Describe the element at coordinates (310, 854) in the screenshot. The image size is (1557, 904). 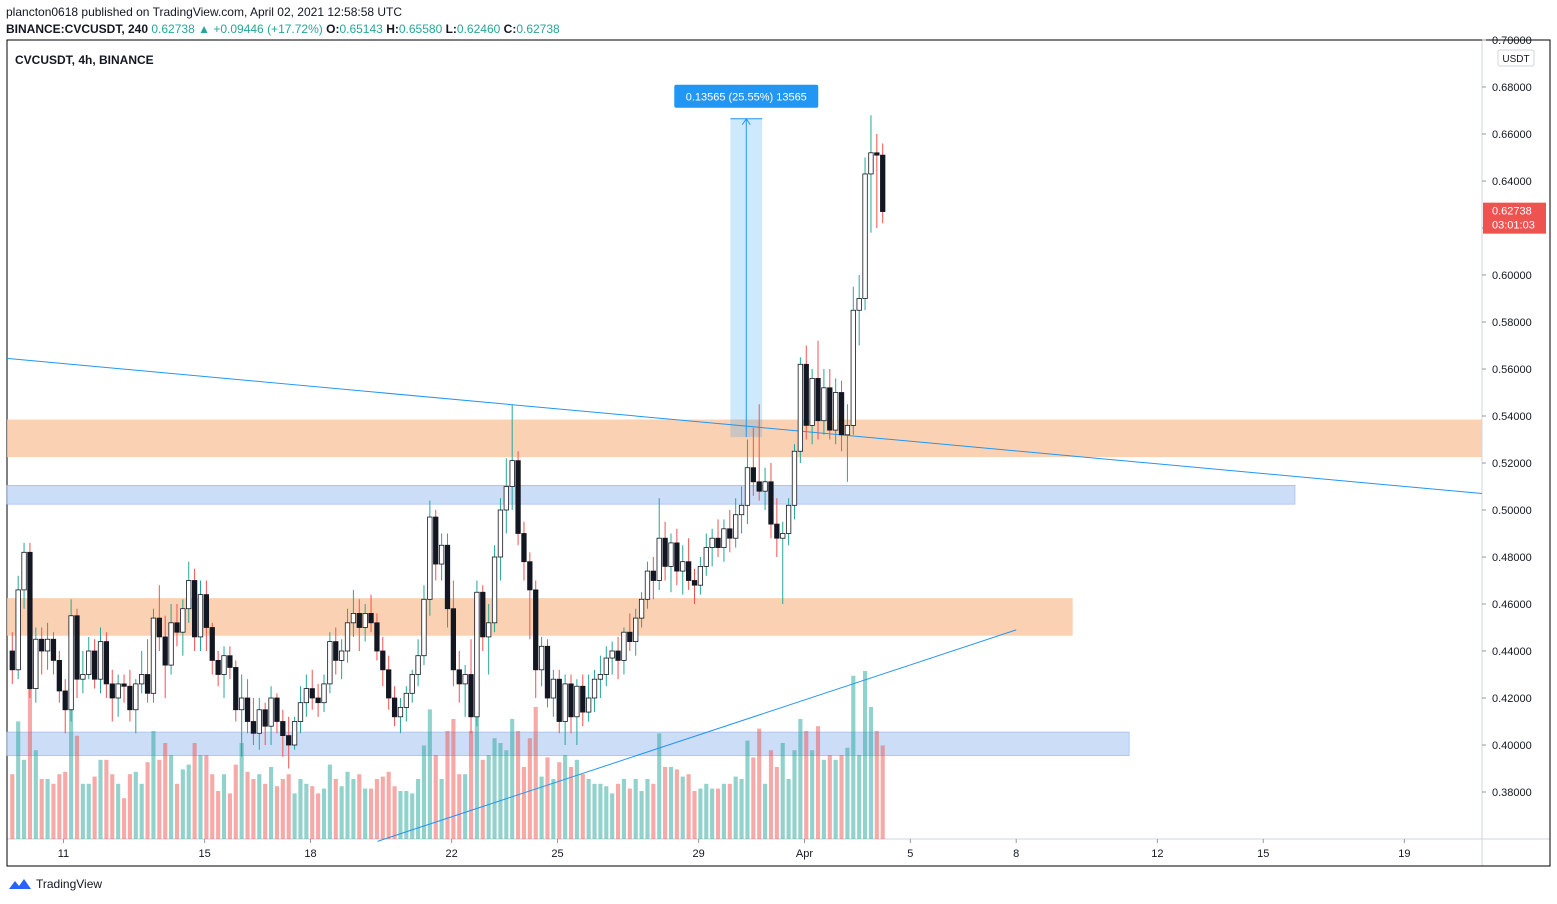
I see `time-tick-label: 18` at that location.